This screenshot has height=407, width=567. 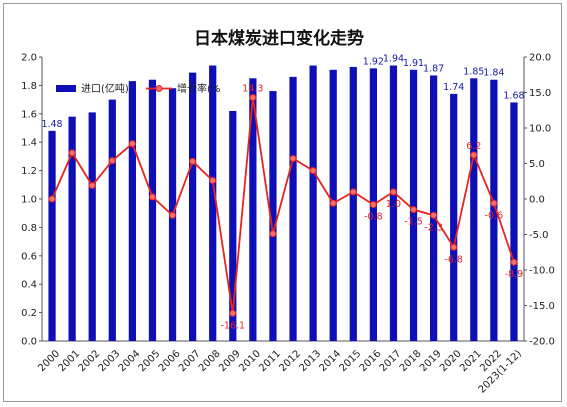 I want to click on line-data-label: -0.6, so click(x=494, y=215).